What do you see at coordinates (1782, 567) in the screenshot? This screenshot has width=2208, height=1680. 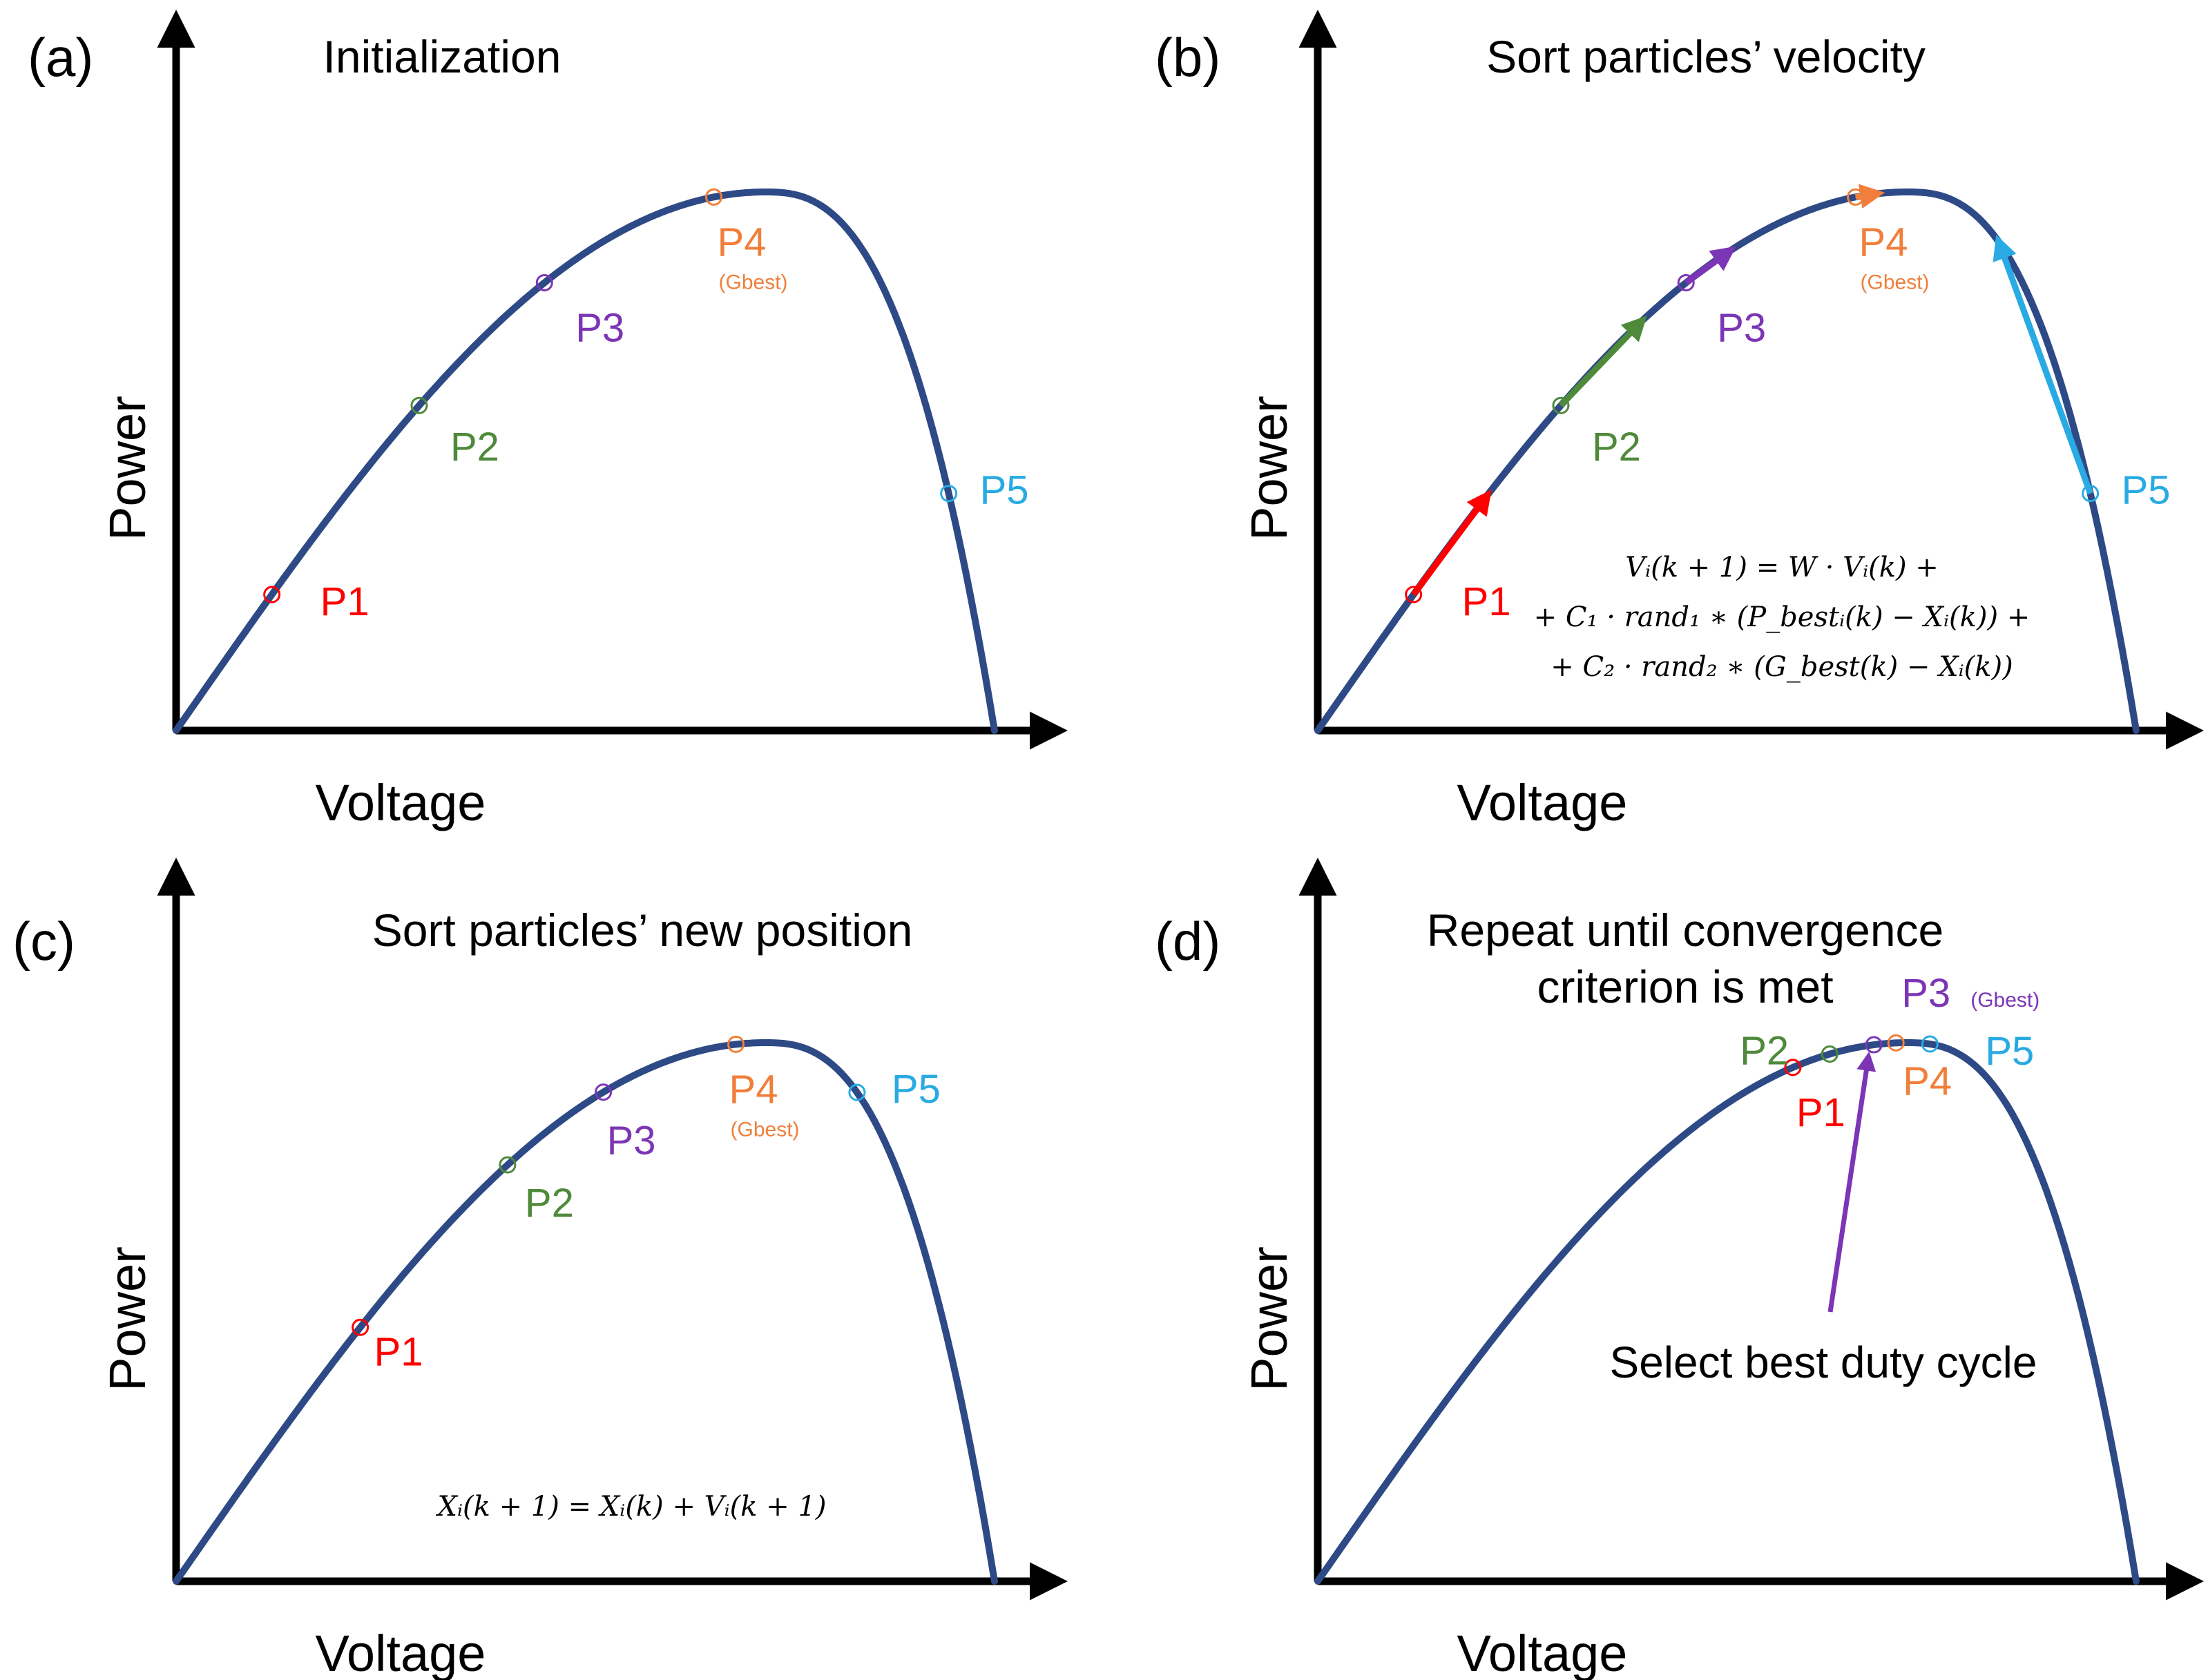 I see `equation-line: Vᵢ(k + 1) = W · Vᵢ(k) +` at bounding box center [1782, 567].